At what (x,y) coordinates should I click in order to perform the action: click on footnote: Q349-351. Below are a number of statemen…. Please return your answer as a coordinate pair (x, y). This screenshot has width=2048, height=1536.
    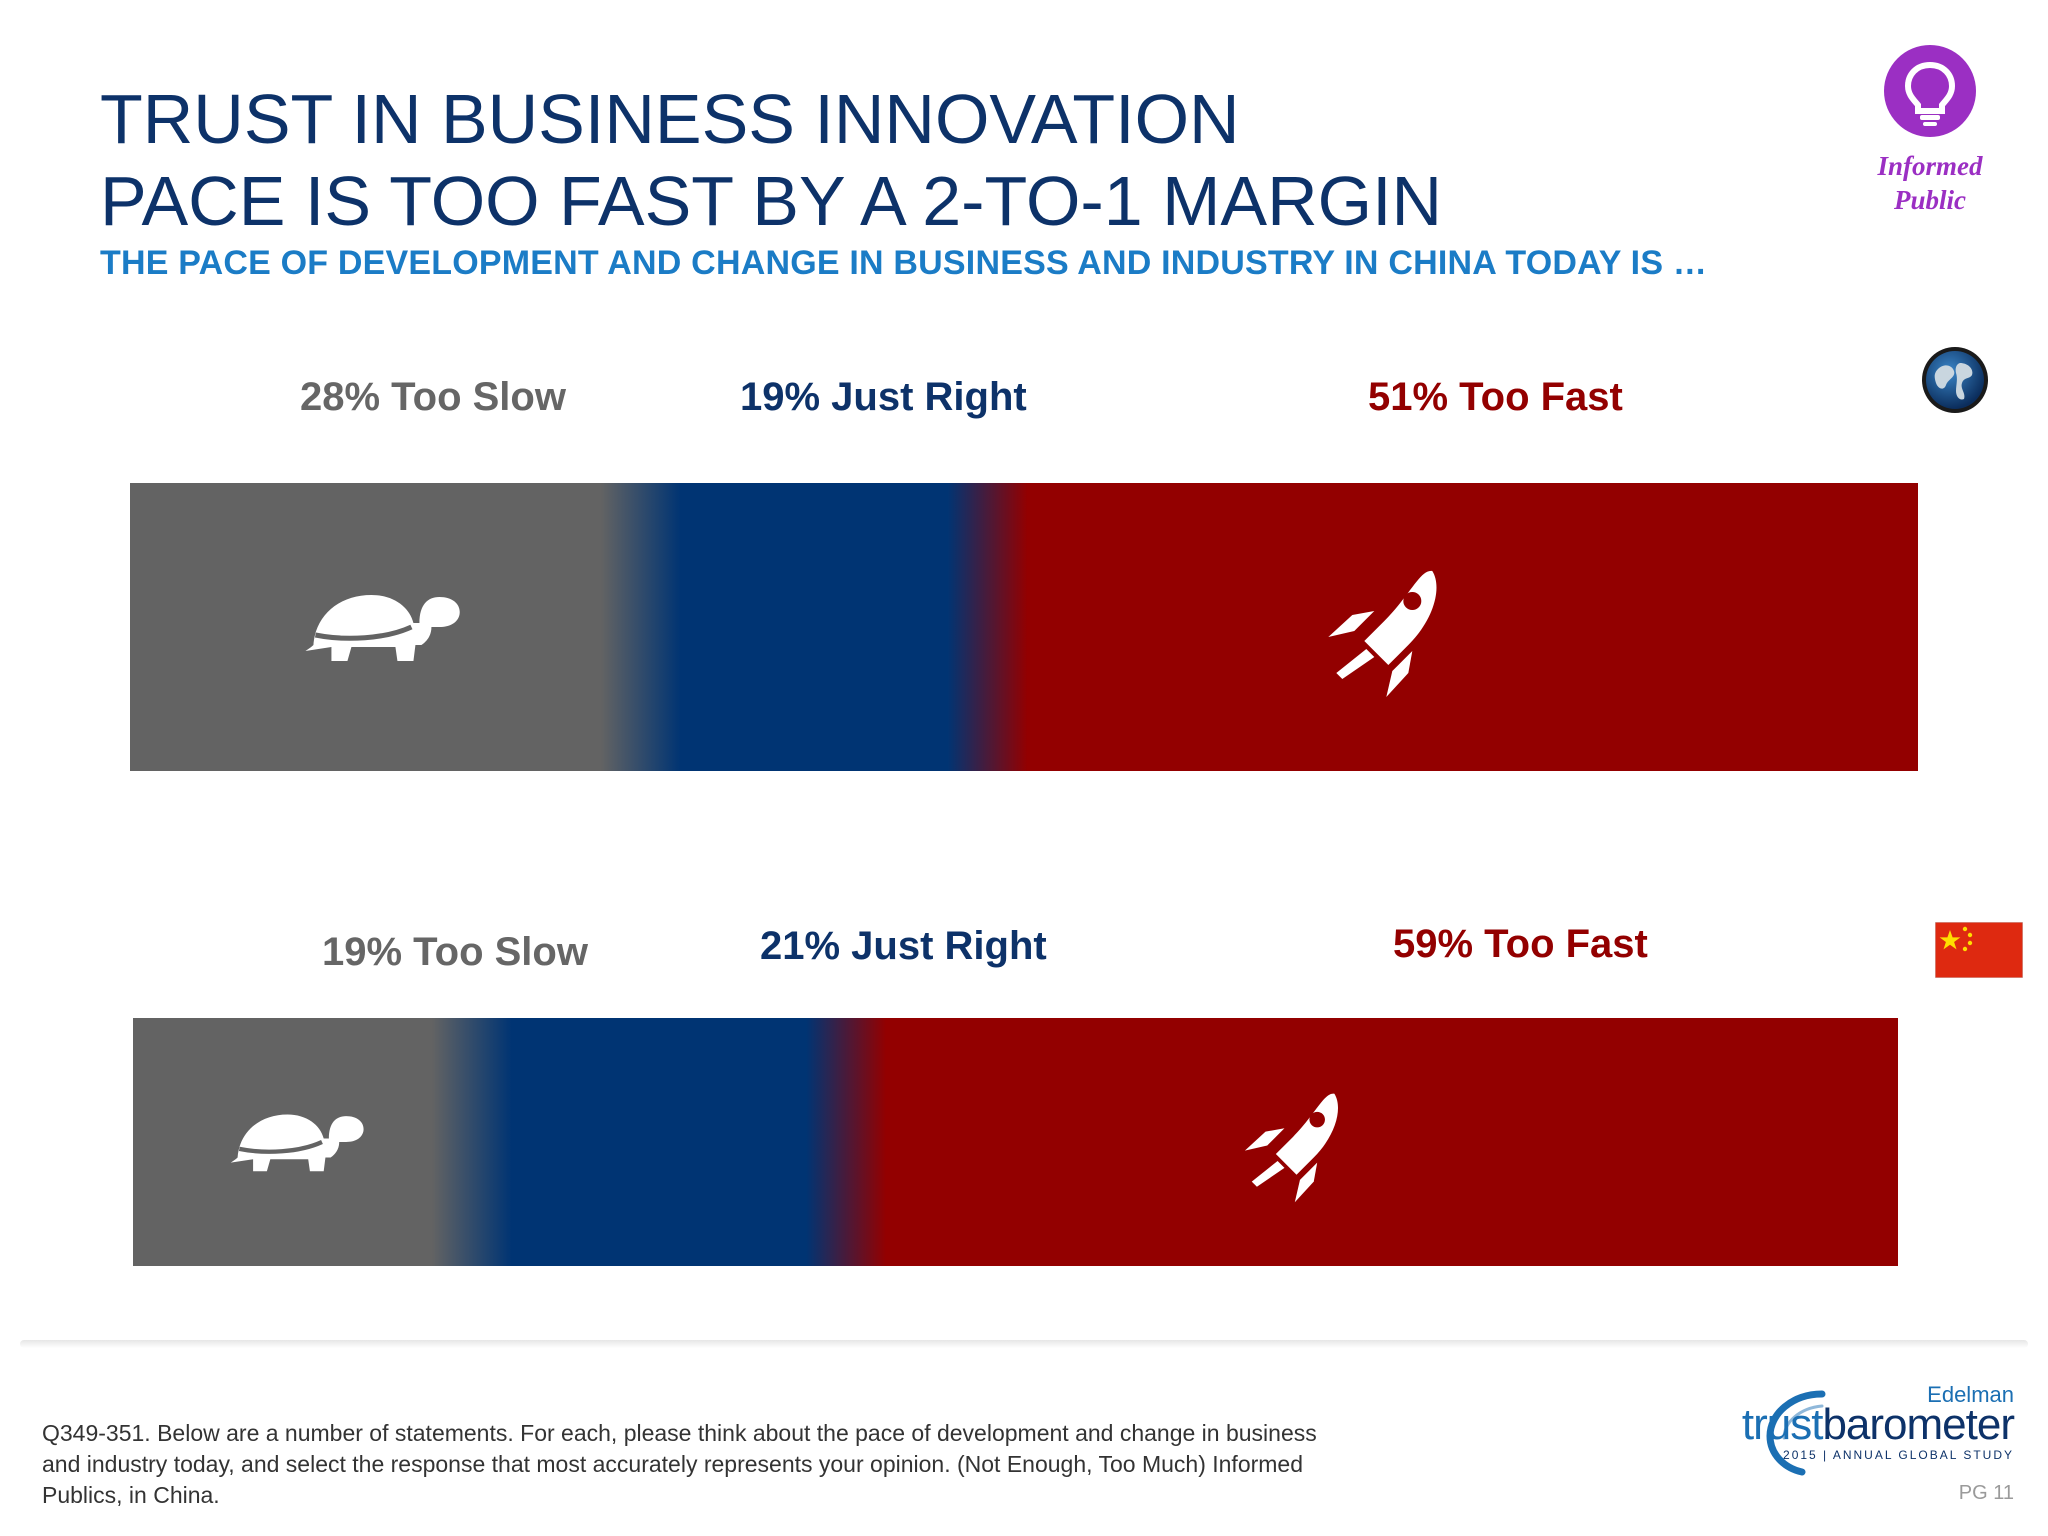
    Looking at the image, I should click on (679, 1464).